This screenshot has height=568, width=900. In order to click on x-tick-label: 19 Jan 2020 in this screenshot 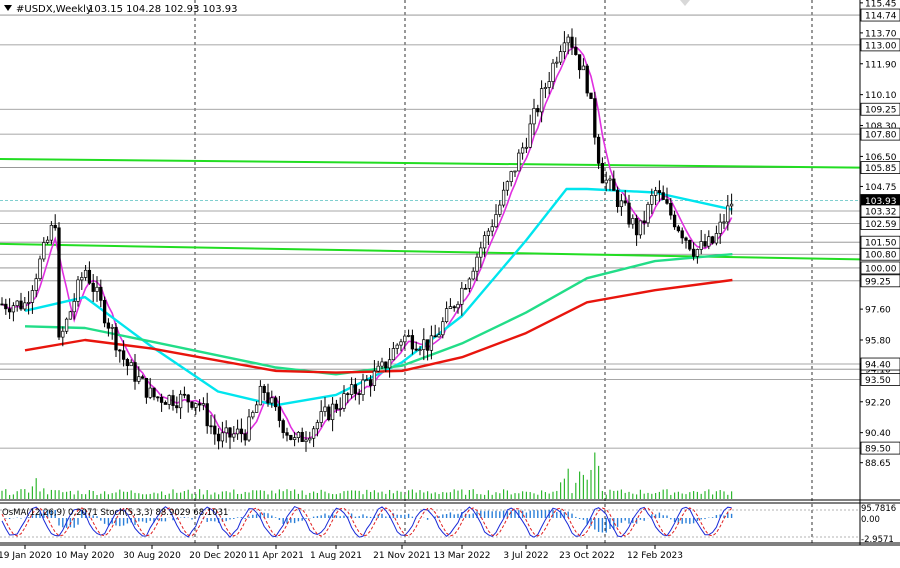, I will do `click(26, 556)`.